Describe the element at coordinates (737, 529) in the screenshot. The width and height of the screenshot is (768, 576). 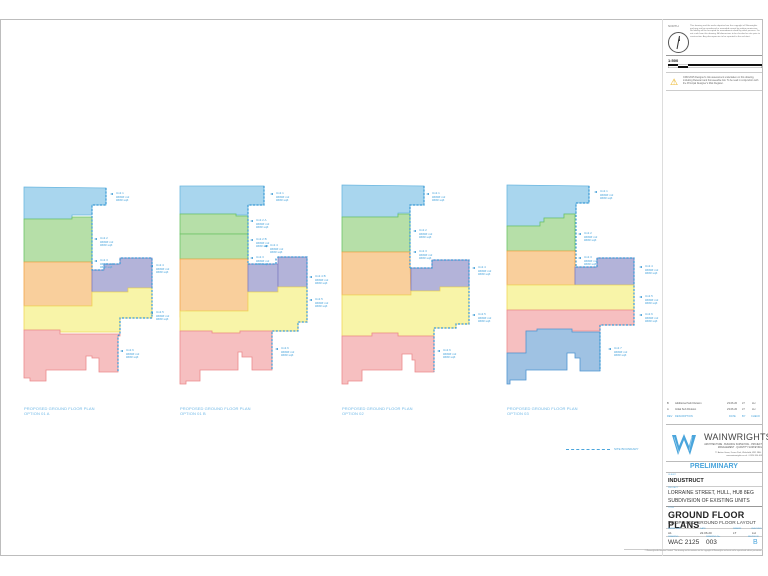
I see `drawn-caption: DRAWN` at that location.